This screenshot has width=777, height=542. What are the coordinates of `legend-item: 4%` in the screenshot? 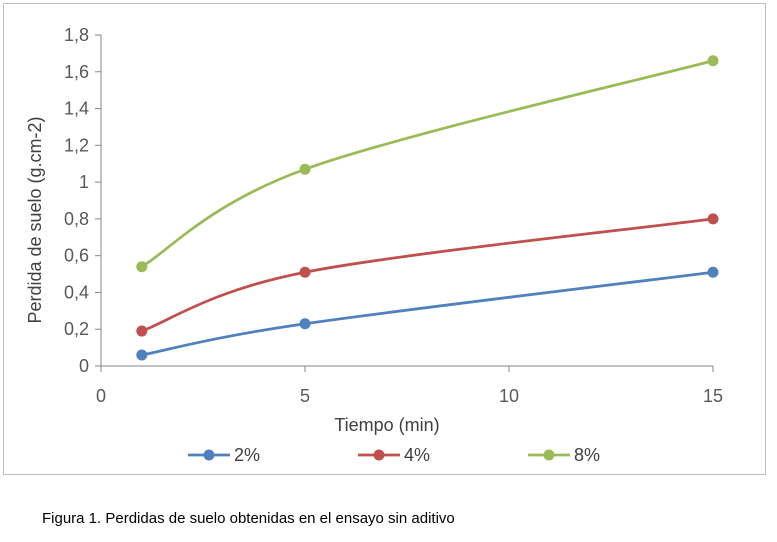 It's located at (394, 455).